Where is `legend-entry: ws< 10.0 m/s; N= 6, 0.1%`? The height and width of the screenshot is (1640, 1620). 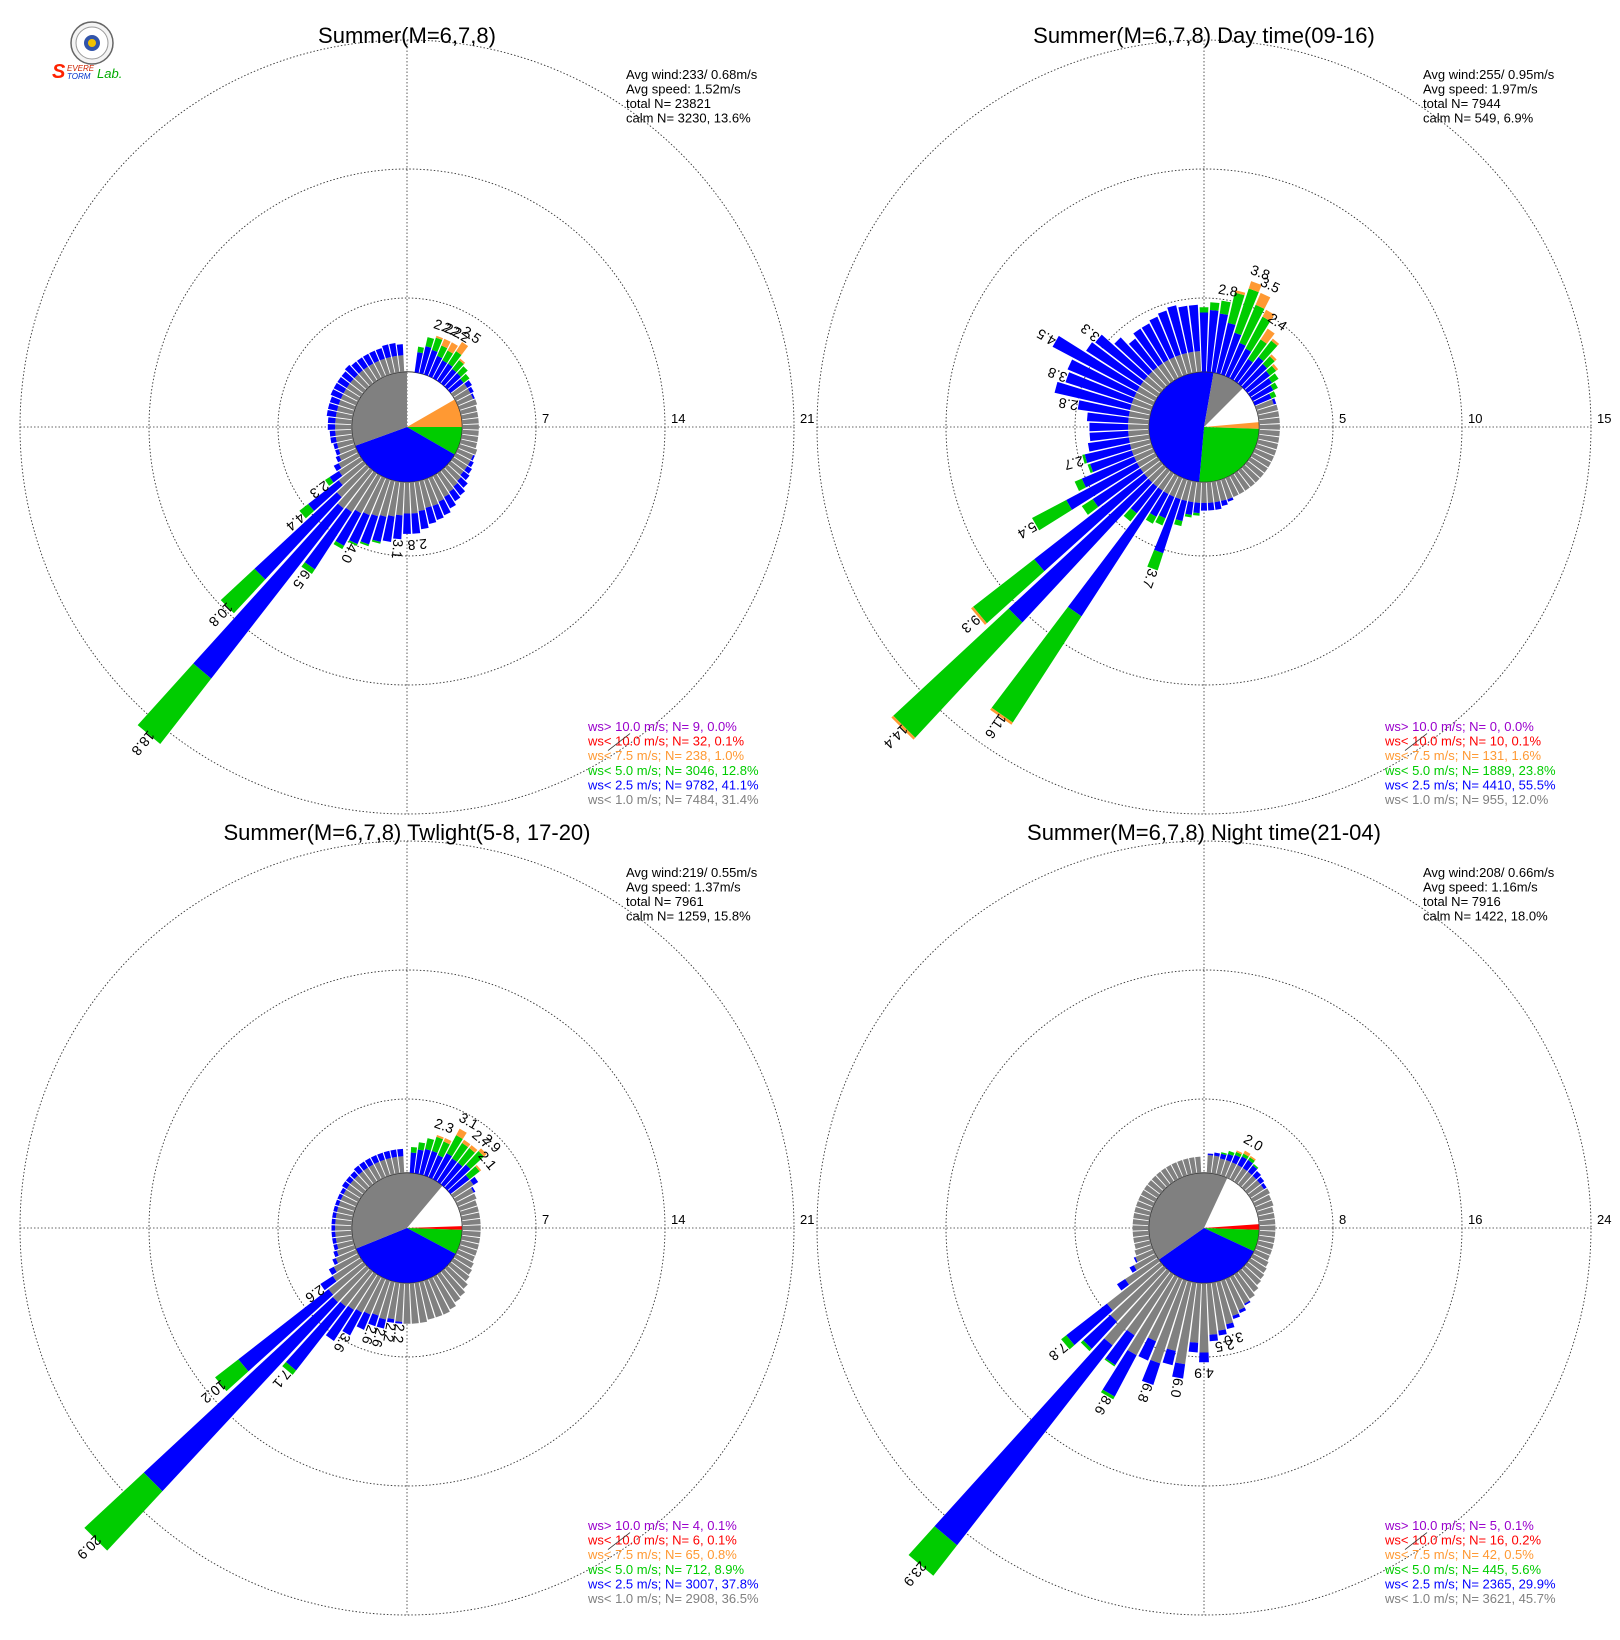 legend-entry: ws< 10.0 m/s; N= 6, 0.1% is located at coordinates (662, 1540).